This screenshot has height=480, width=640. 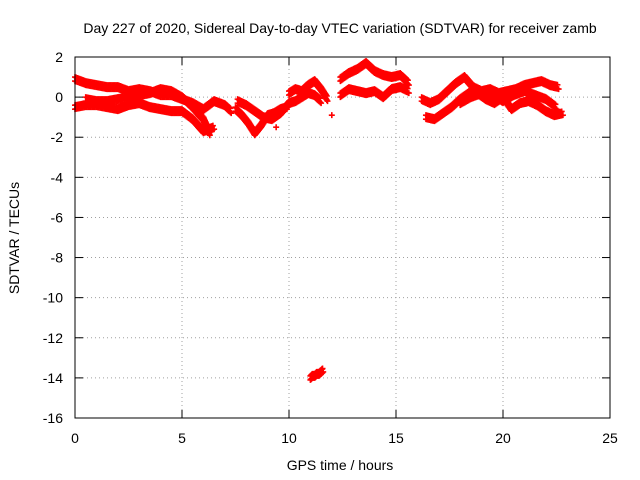 What do you see at coordinates (53, 418) in the screenshot?
I see `y-tick-label: -16` at bounding box center [53, 418].